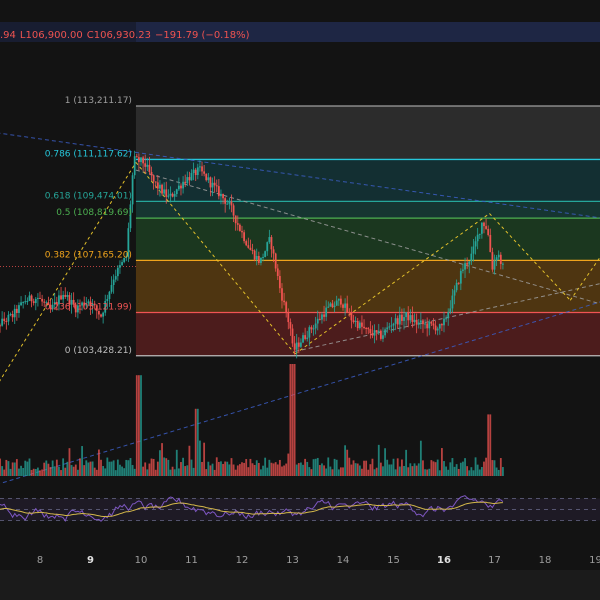 Image resolution: width=600 pixels, height=600 pixels. I want to click on x-axis: 8 9 10 11 12 13 14 15 16 17 18 19, so click(318, 560).